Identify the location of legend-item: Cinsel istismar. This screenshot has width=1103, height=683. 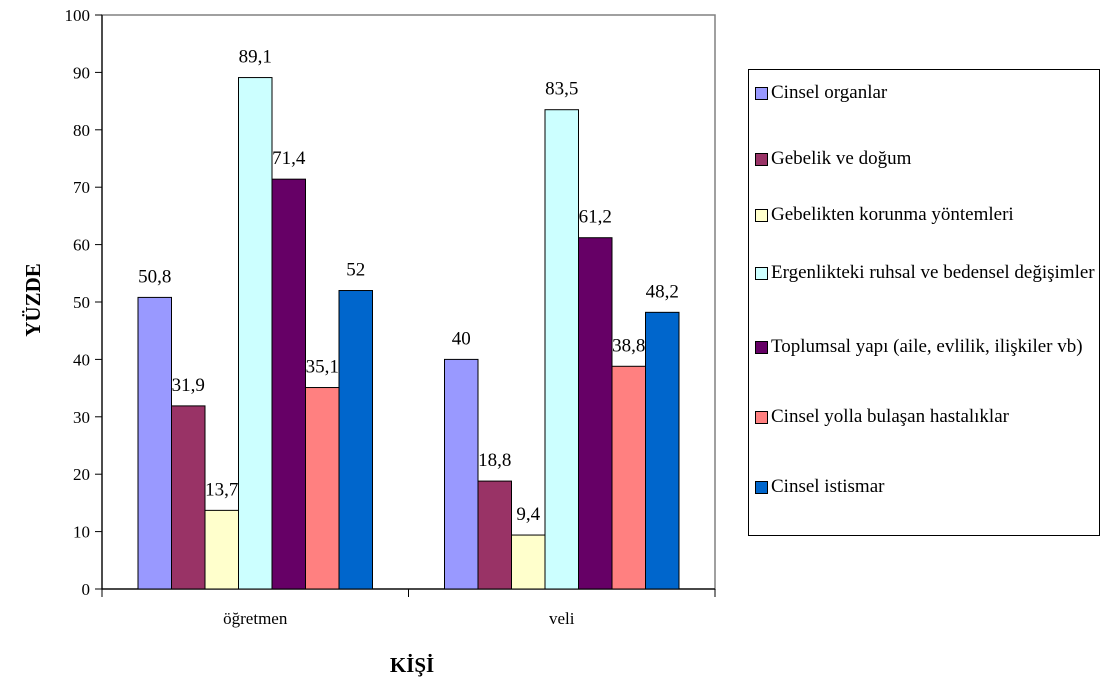
(928, 487).